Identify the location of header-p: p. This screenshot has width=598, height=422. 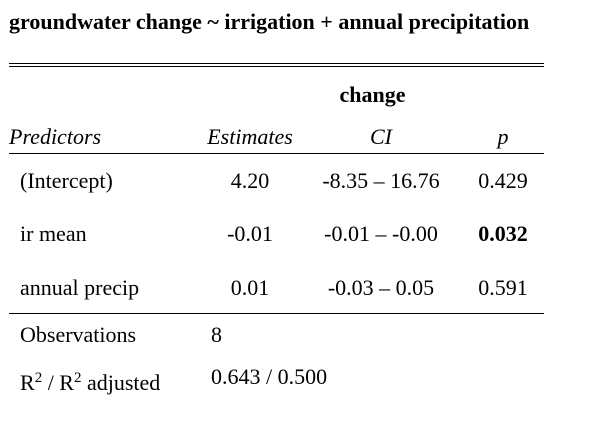
(503, 136).